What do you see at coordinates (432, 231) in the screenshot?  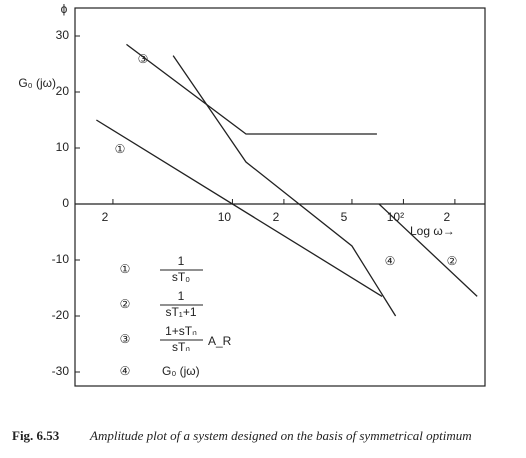 I see `x-axis-label: Log ω→` at bounding box center [432, 231].